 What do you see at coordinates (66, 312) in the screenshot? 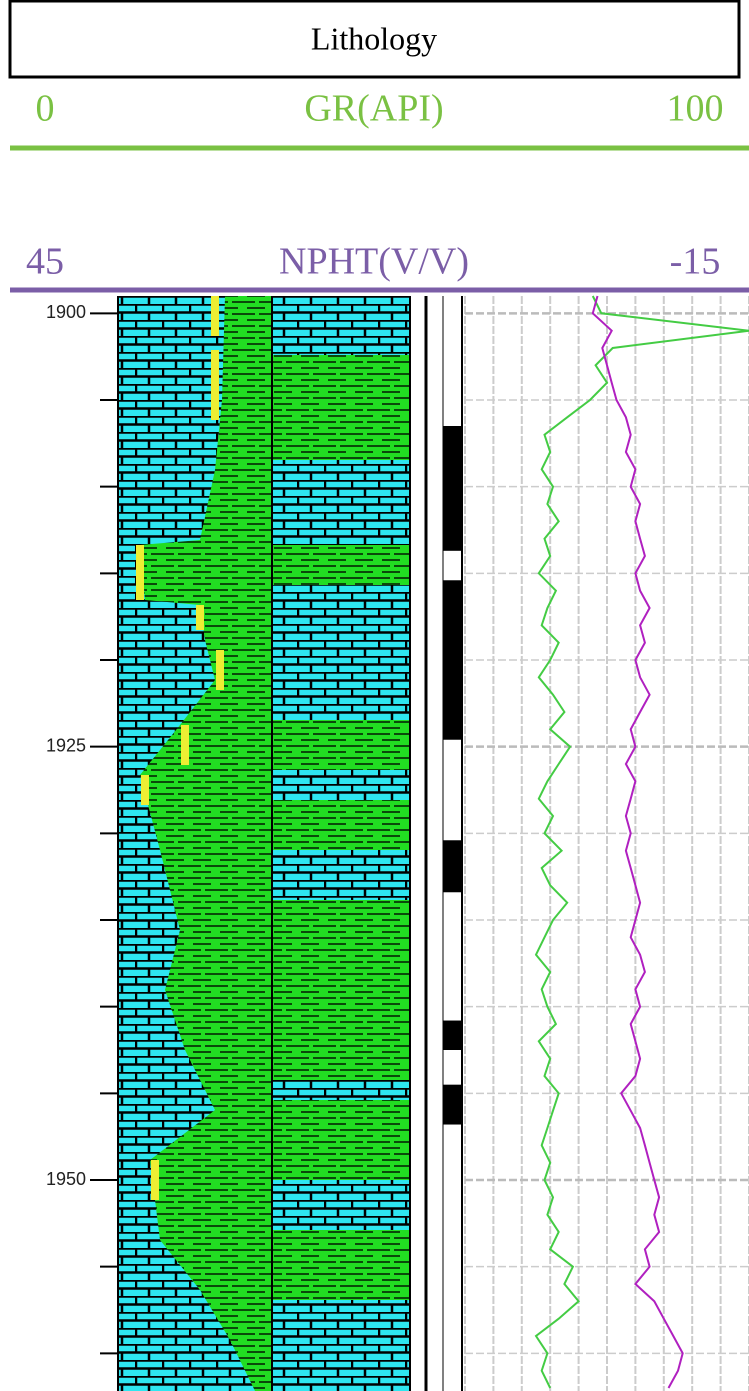
I see `y-tick-label: 1900` at bounding box center [66, 312].